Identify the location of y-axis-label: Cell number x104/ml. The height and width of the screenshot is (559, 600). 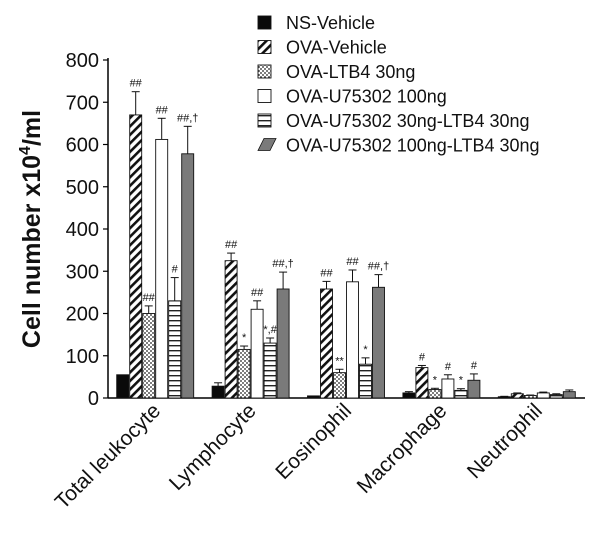
(31, 229).